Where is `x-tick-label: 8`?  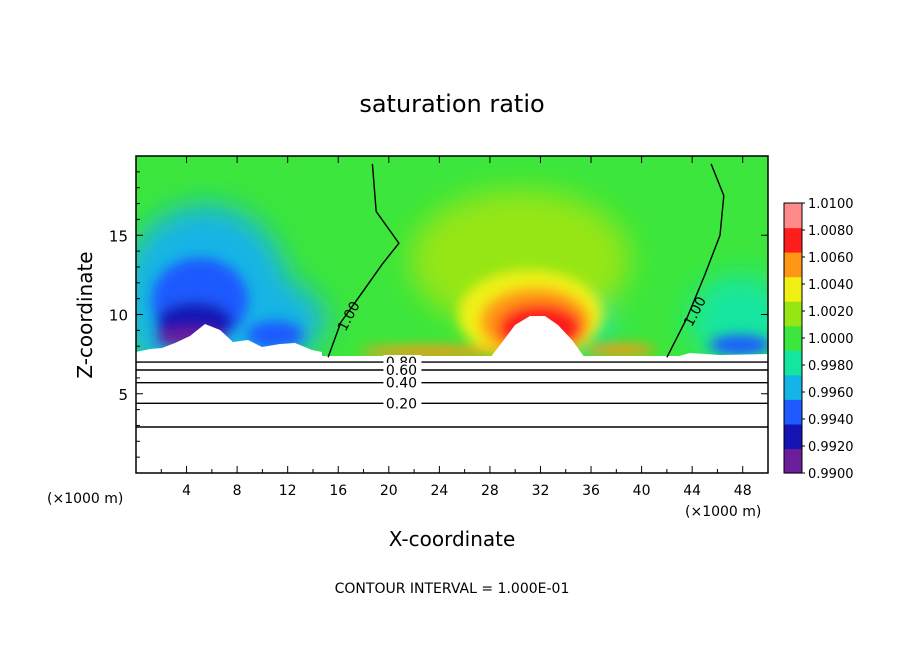
x-tick-label: 8 is located at coordinates (237, 491).